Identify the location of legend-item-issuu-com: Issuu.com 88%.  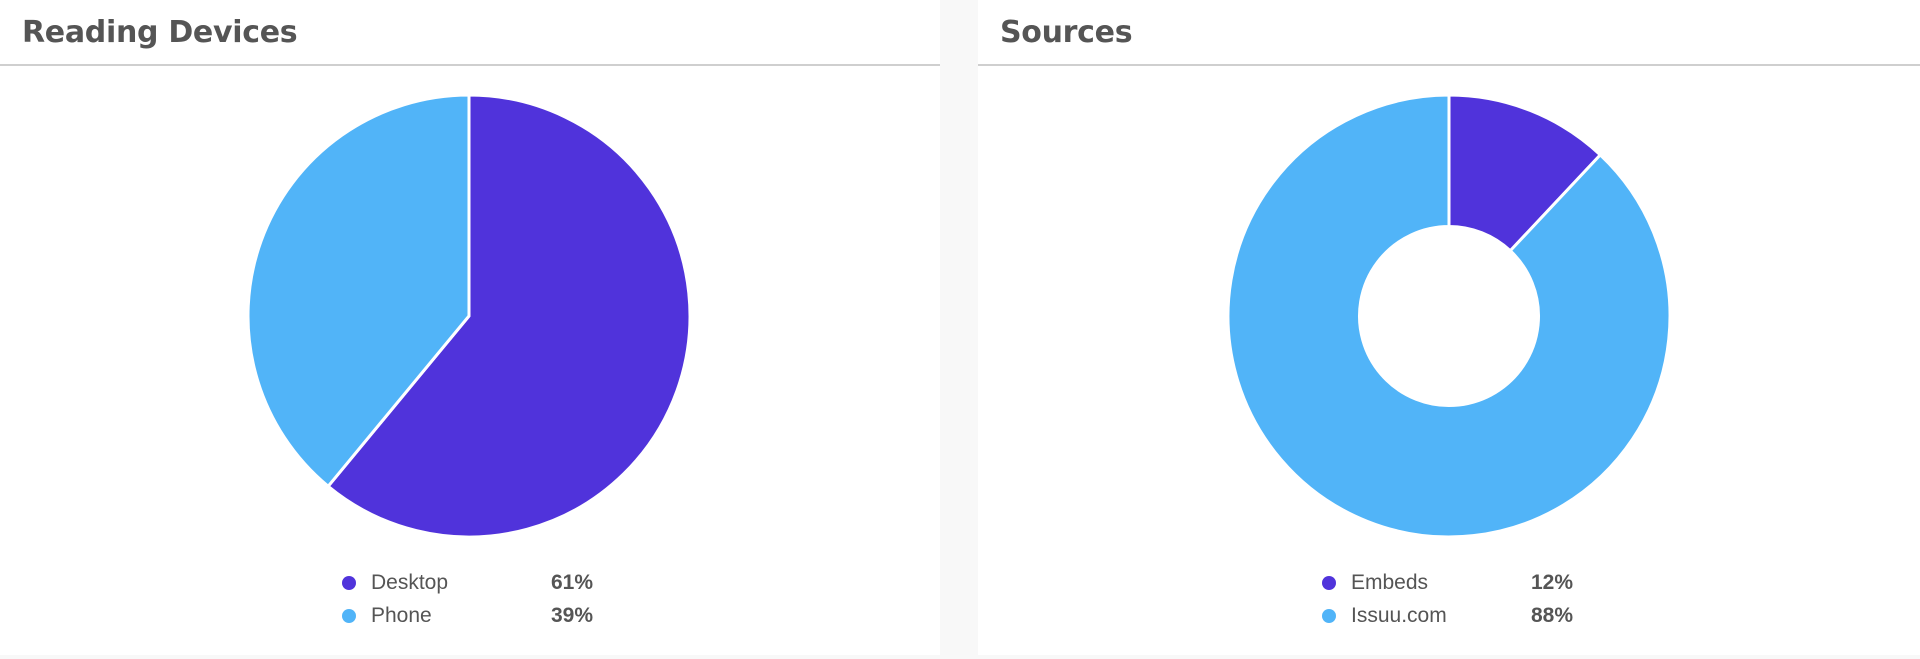
(1447, 615).